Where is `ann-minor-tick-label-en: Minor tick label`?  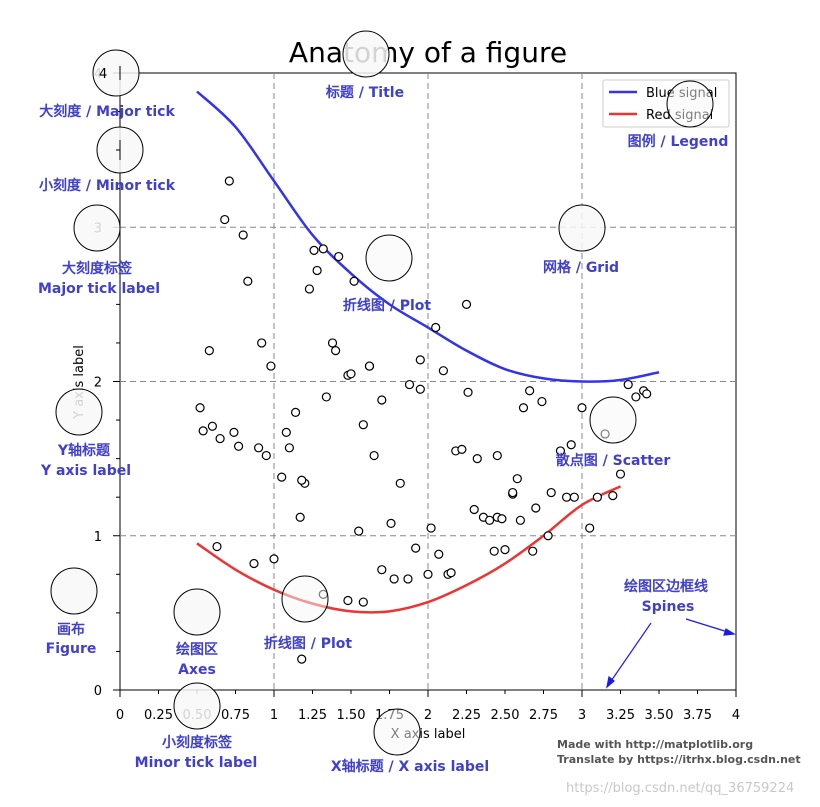 ann-minor-tick-label-en: Minor tick label is located at coordinates (196, 763).